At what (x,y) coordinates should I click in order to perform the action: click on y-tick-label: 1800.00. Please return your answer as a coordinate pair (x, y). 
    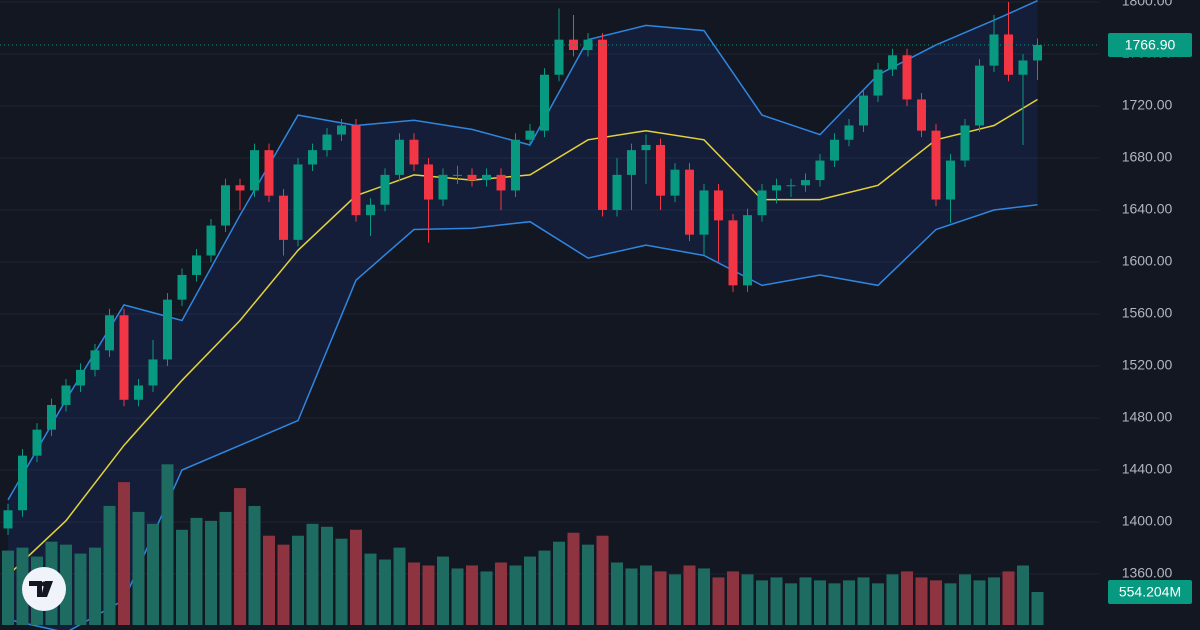
    Looking at the image, I should click on (1147, 4).